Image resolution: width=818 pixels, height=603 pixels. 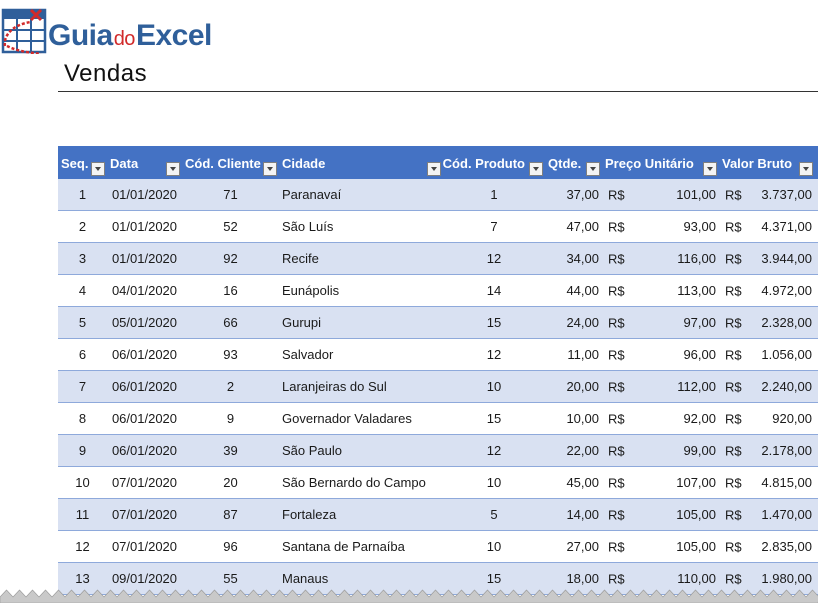 I want to click on cell-valor-bruto: R$ 2.178,00, so click(x=767, y=450).